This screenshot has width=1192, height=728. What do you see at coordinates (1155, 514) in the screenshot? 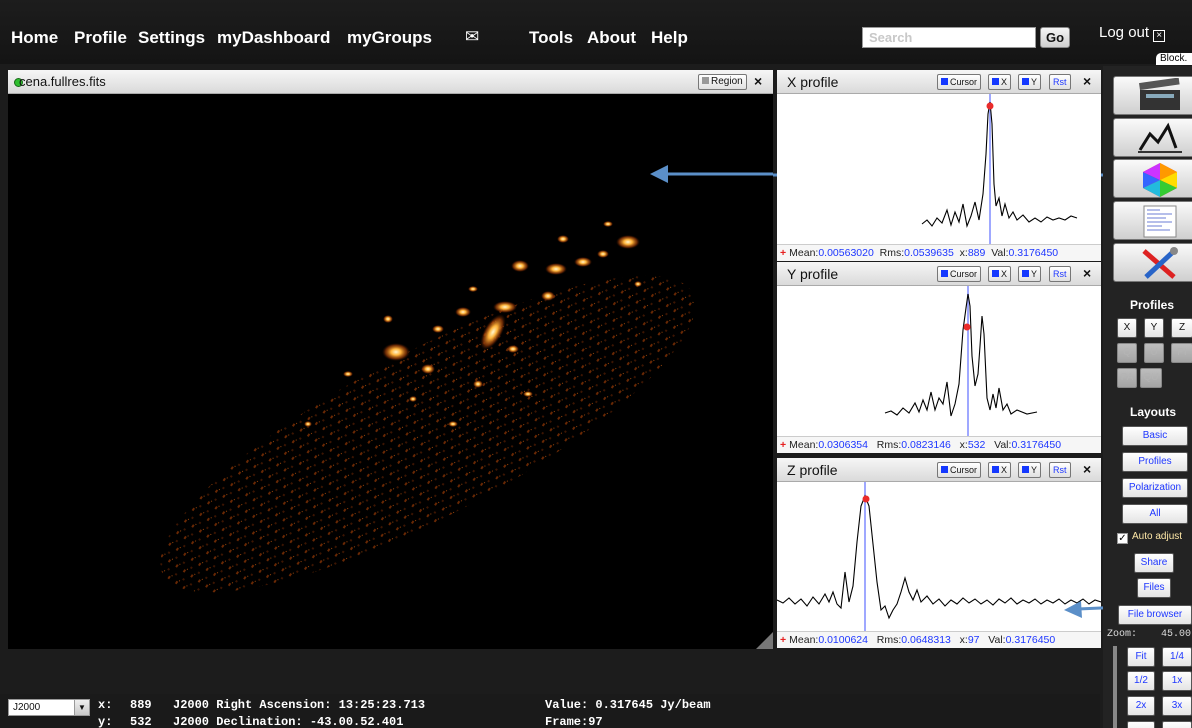
I see `layout-all-button: All` at bounding box center [1155, 514].